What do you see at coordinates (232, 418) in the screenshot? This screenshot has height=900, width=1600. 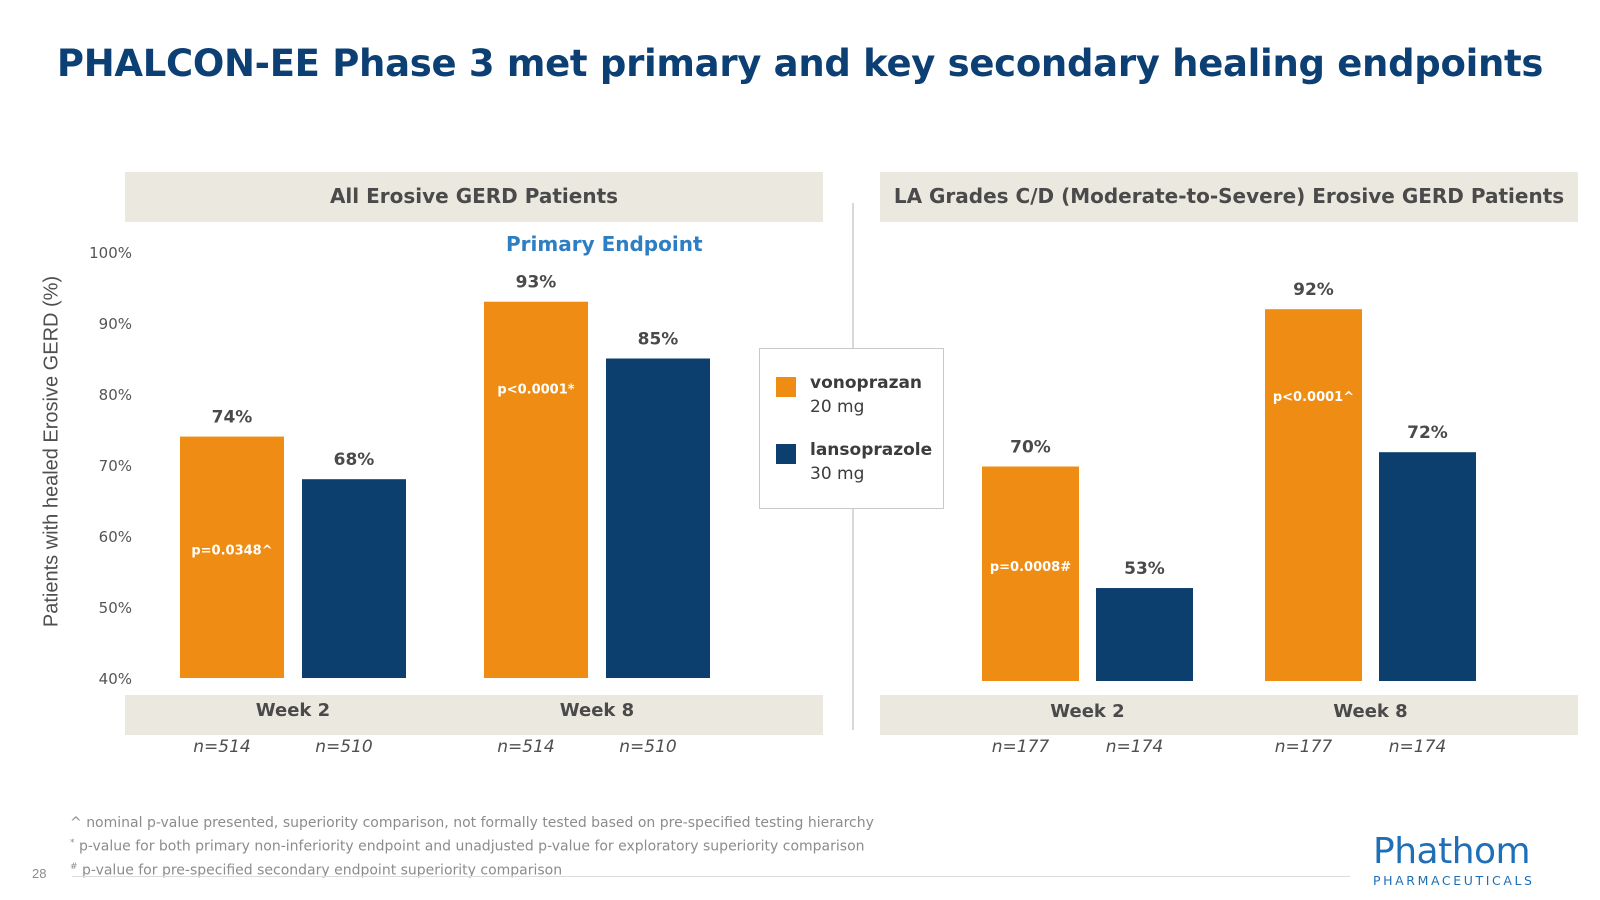 I see `bar-value-label: 74%` at bounding box center [232, 418].